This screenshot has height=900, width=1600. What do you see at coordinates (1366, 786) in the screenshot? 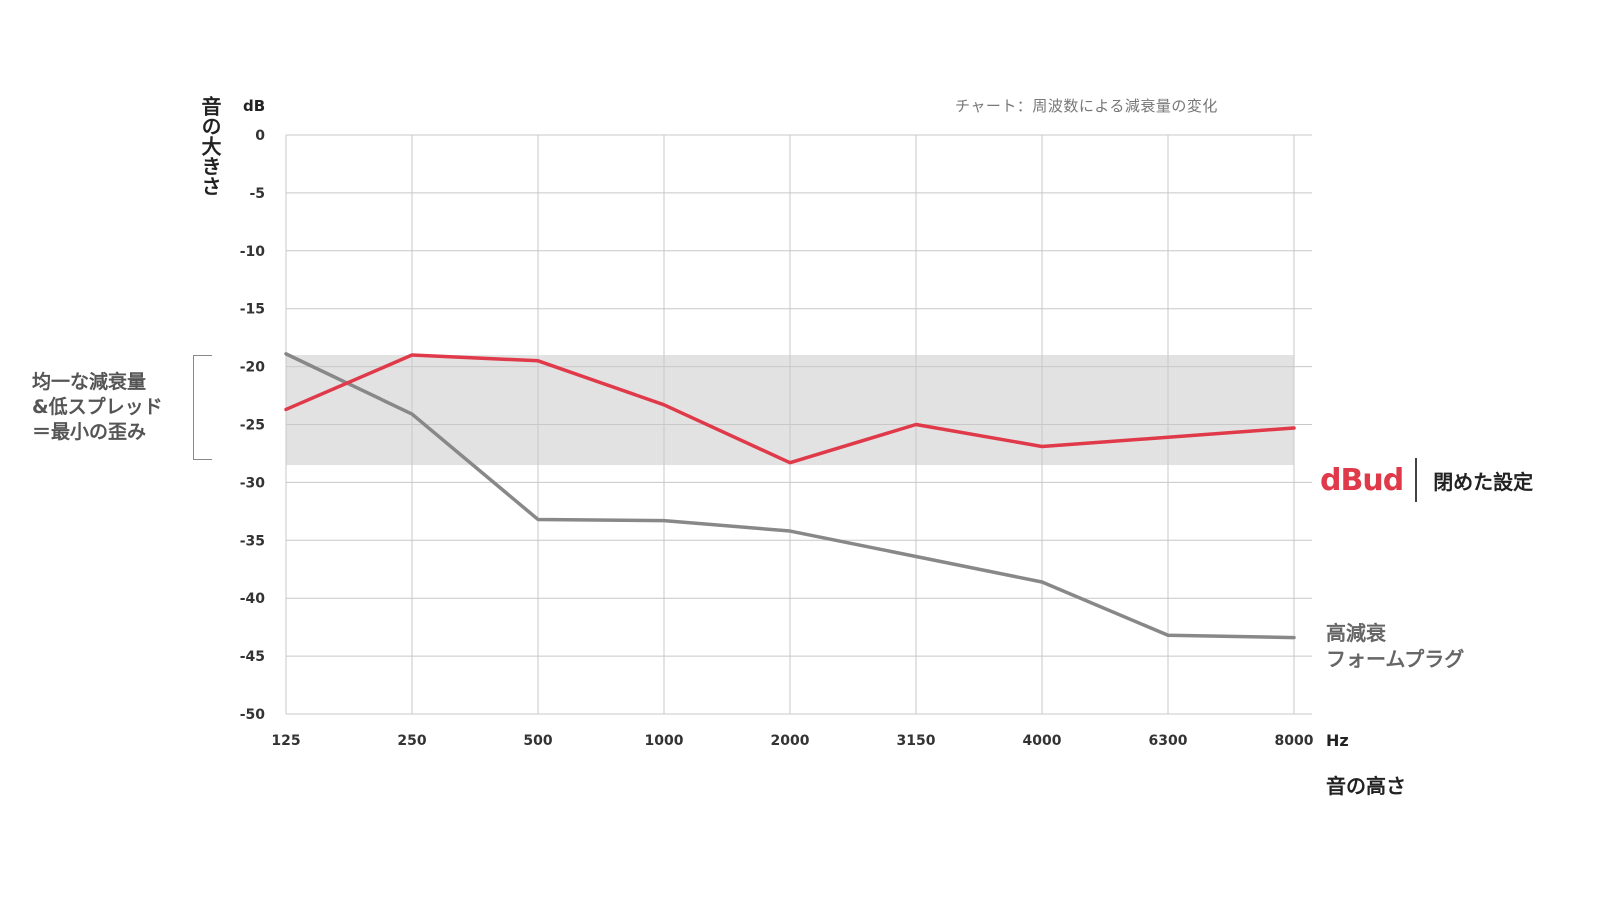
I see `x-axis-title: 音の高さ` at bounding box center [1366, 786].